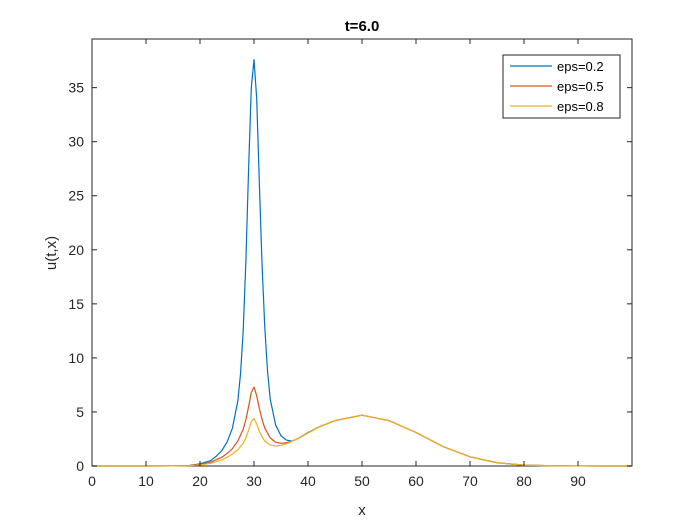 The image size is (700, 525). I want to click on x-tick-label: 40, so click(308, 481).